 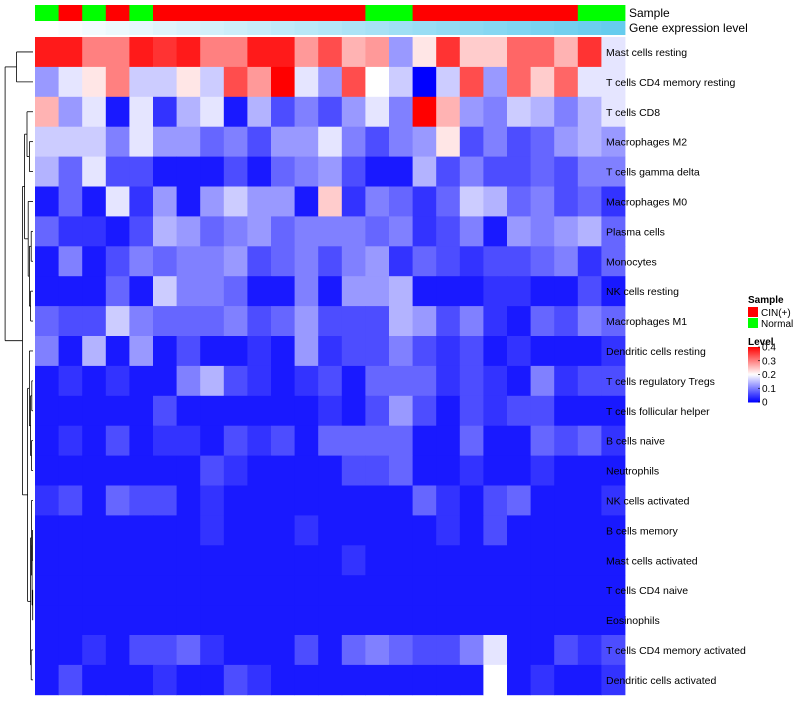 I want to click on legend-tick-label: 0.2, so click(x=769, y=375).